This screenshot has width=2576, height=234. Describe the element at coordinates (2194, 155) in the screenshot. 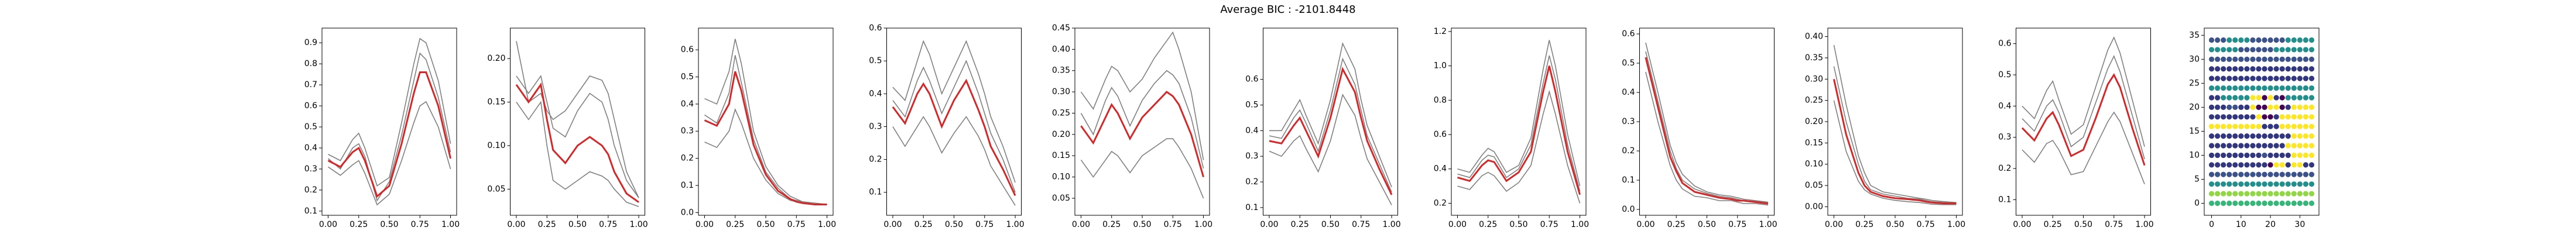

I see `y-tick-label: 10` at that location.